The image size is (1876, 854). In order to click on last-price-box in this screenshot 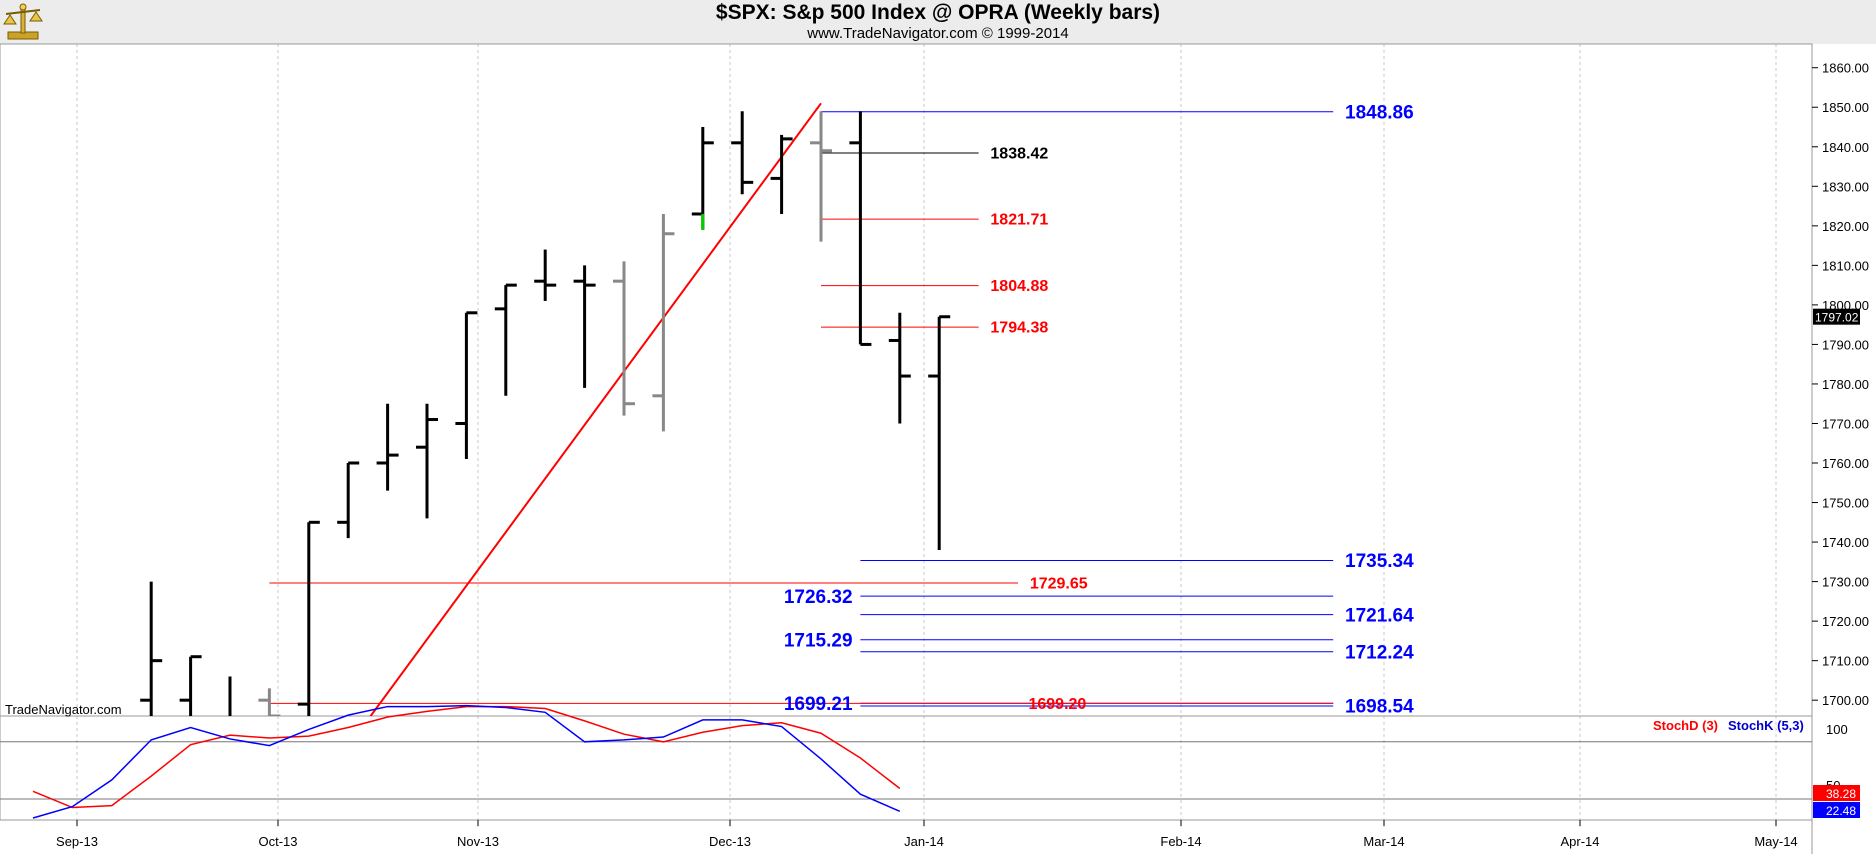, I will do `click(1836, 316)`.